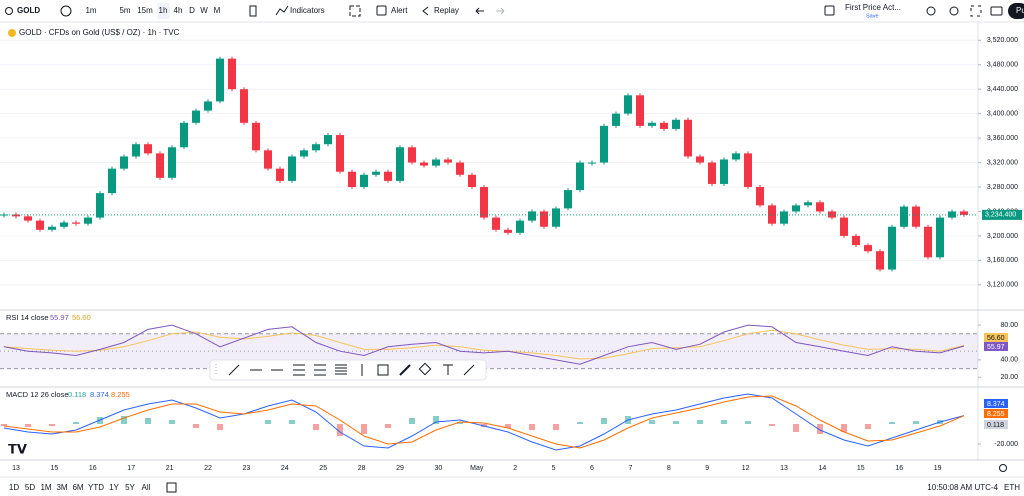 The image size is (1024, 496). I want to click on range-button: 1D, so click(14, 487).